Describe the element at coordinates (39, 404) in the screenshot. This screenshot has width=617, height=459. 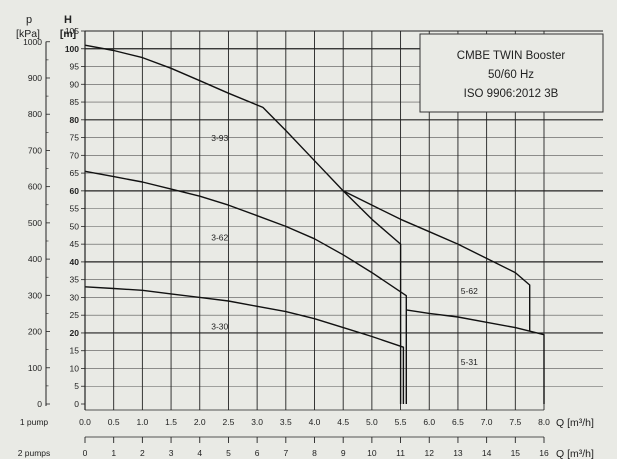
I see `p-tick-label: 0` at that location.